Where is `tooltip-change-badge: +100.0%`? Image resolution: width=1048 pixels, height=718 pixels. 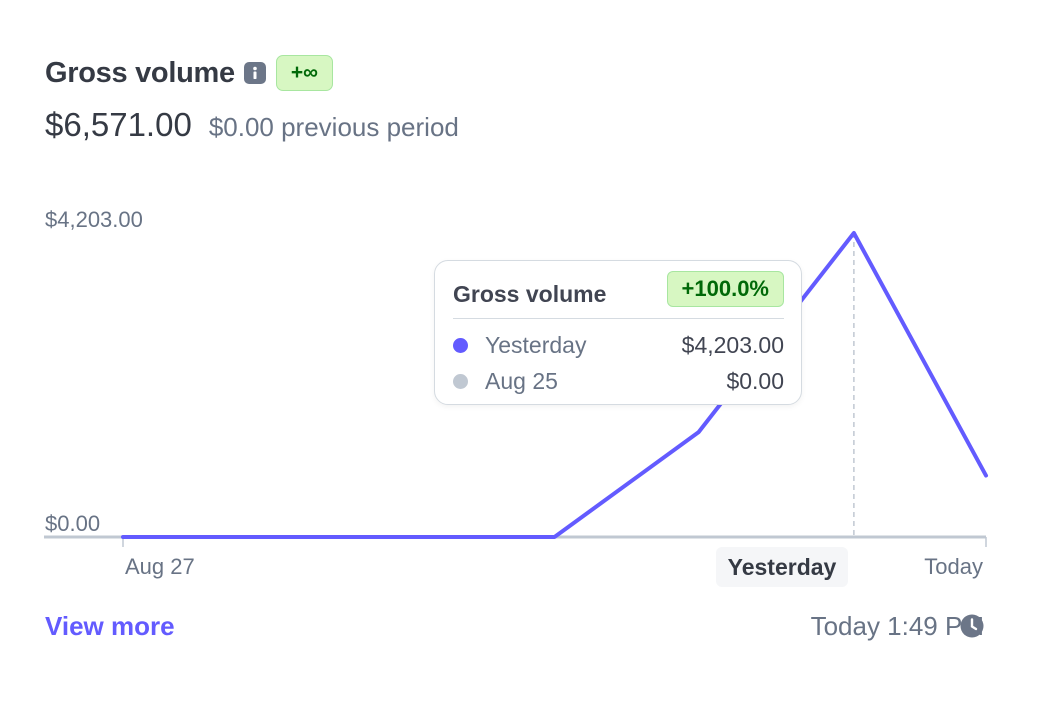 tooltip-change-badge: +100.0% is located at coordinates (725, 289).